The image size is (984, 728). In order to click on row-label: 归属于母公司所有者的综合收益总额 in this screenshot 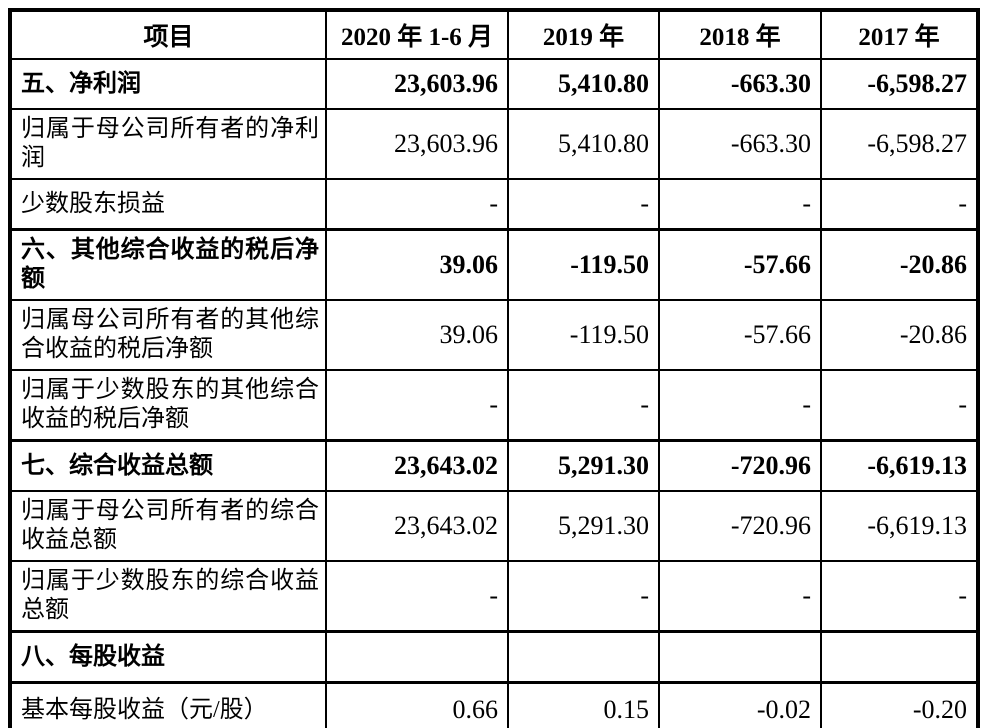, I will do `click(168, 526)`.